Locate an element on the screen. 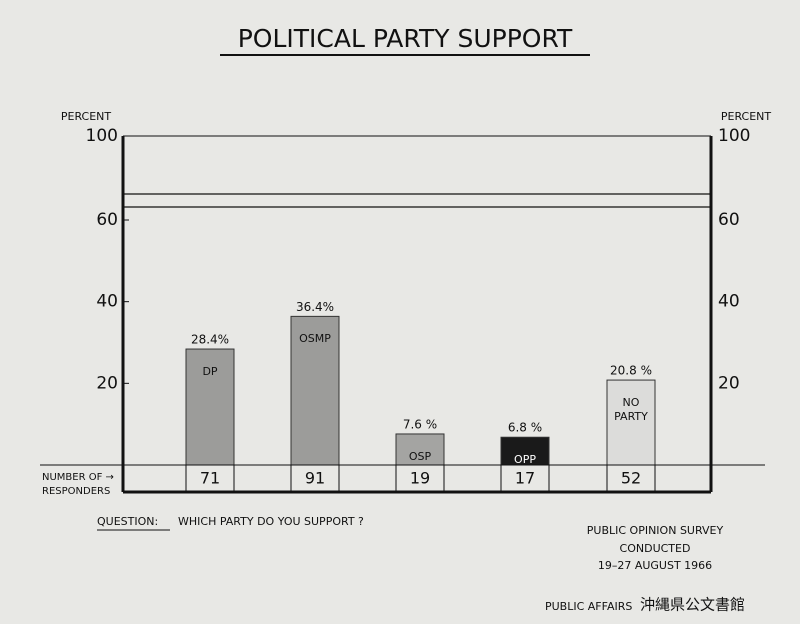  category-label-box: OSP is located at coordinates (420, 456).